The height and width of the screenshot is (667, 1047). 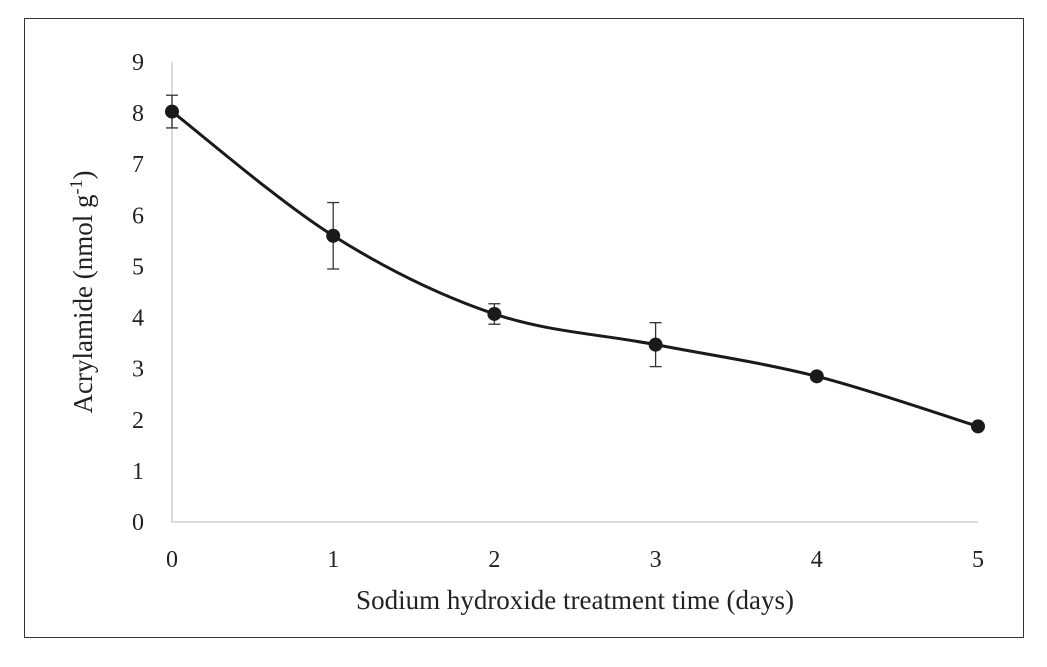 What do you see at coordinates (333, 560) in the screenshot?
I see `x-tick-label: 1` at bounding box center [333, 560].